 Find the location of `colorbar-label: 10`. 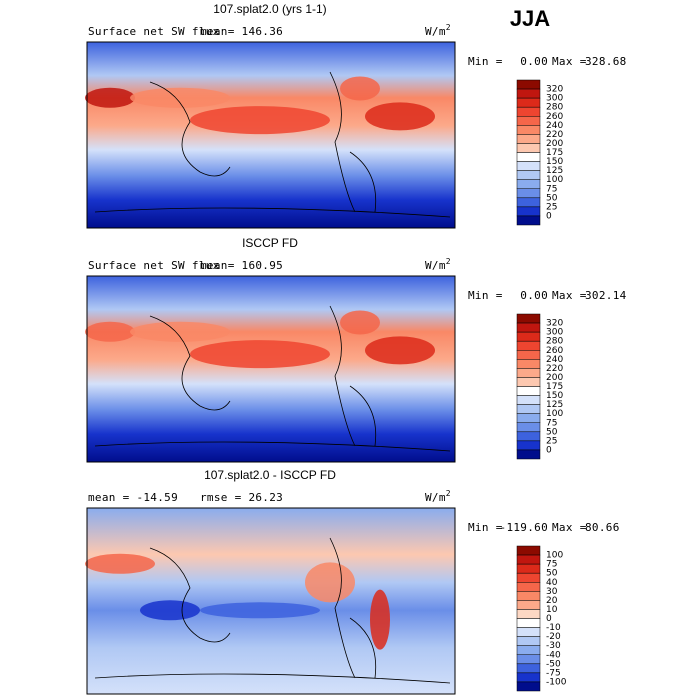

colorbar-label: 10 is located at coordinates (552, 610).